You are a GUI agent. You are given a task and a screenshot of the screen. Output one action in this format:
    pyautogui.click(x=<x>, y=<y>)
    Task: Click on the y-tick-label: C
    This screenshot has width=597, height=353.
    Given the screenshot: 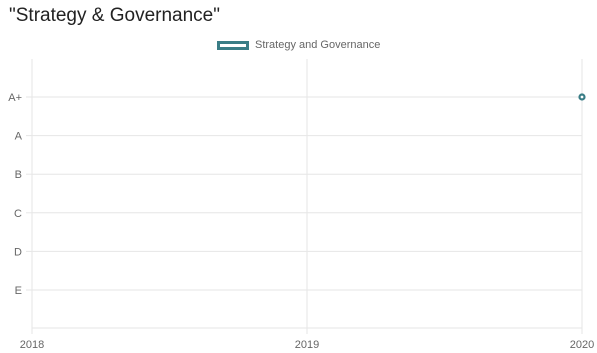 What is the action you would take?
    pyautogui.click(x=18, y=214)
    